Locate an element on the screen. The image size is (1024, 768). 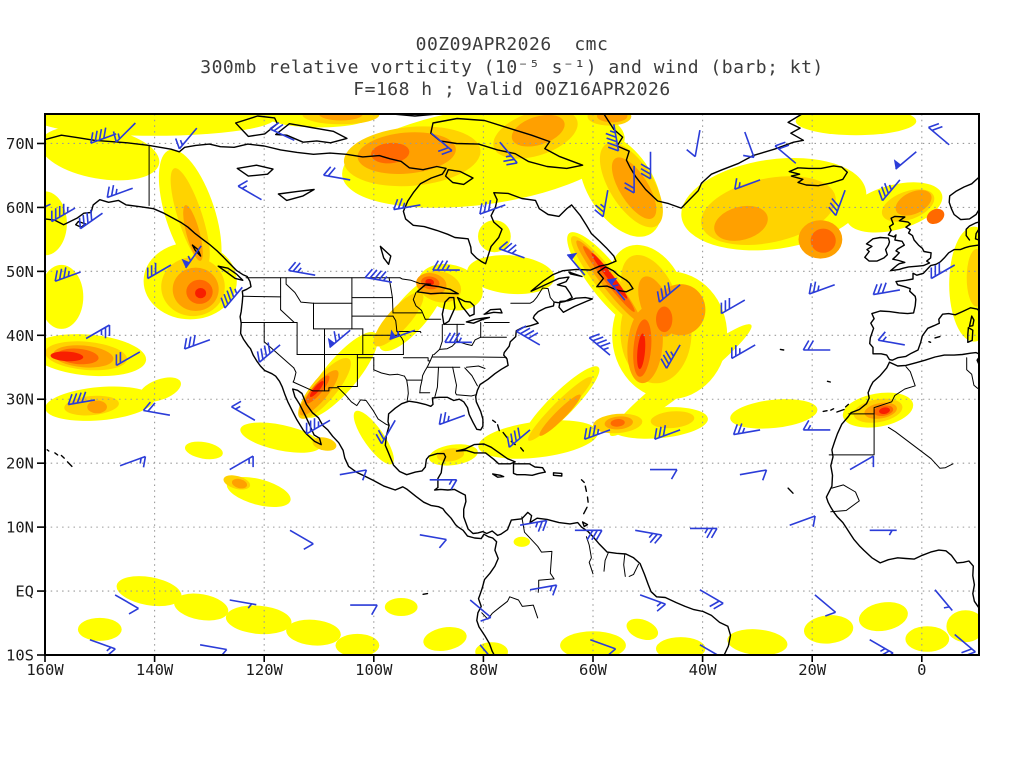
title-init-model: 00Z09APR2026 cmc is located at coordinates (512, 44).